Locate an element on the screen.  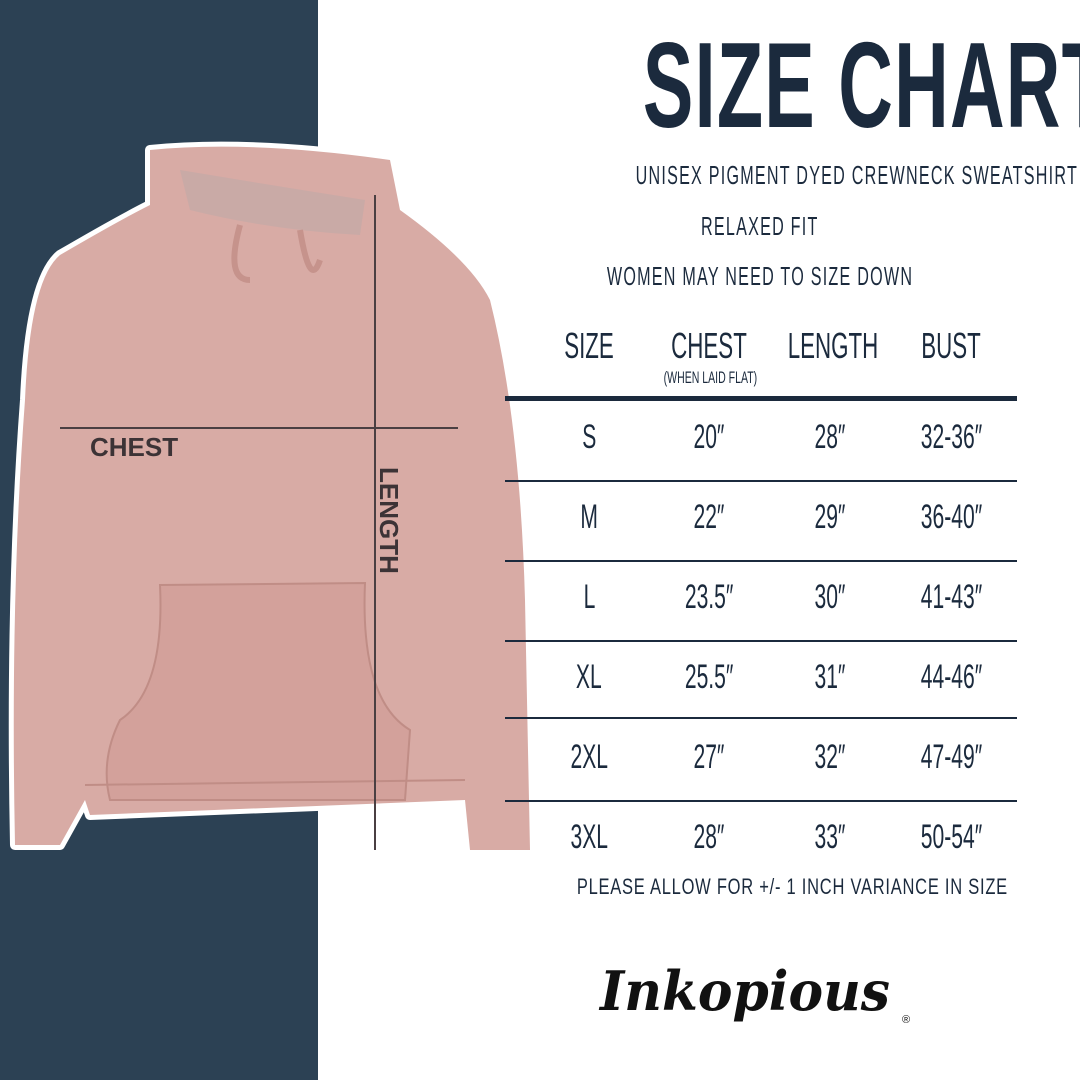
cell-chest: 23.5″ is located at coordinates (709, 597).